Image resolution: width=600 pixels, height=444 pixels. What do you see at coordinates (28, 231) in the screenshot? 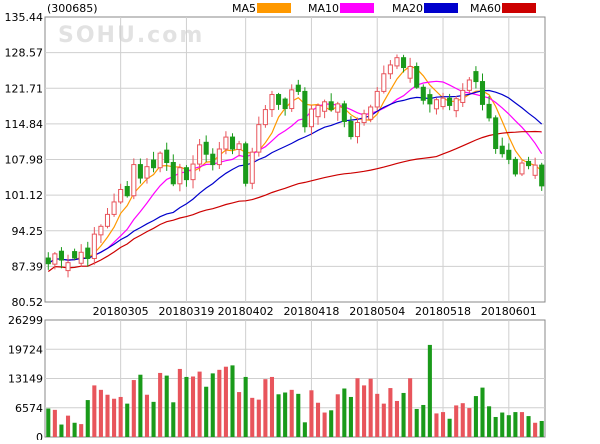
I see `price-ytick-label: 94.25` at bounding box center [28, 231].